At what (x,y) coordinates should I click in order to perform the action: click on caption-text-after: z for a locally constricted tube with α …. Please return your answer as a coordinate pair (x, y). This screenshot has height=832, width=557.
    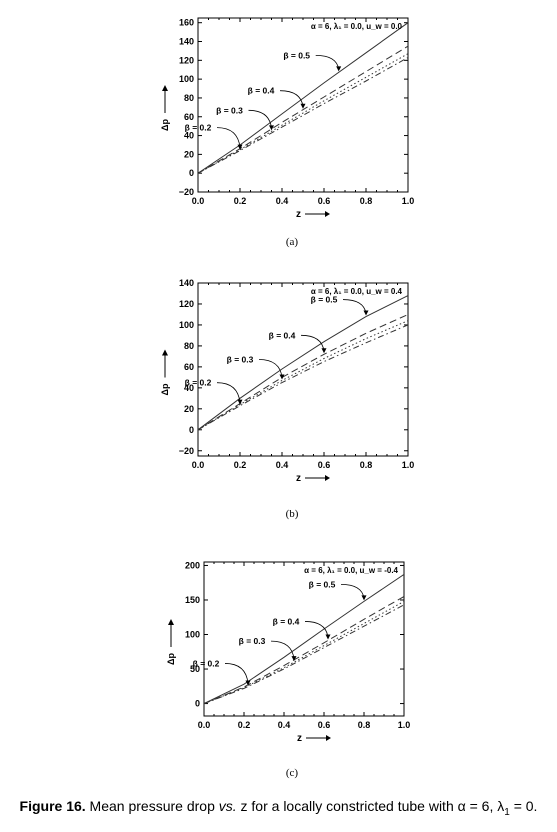
    Looking at the image, I should click on (370, 806).